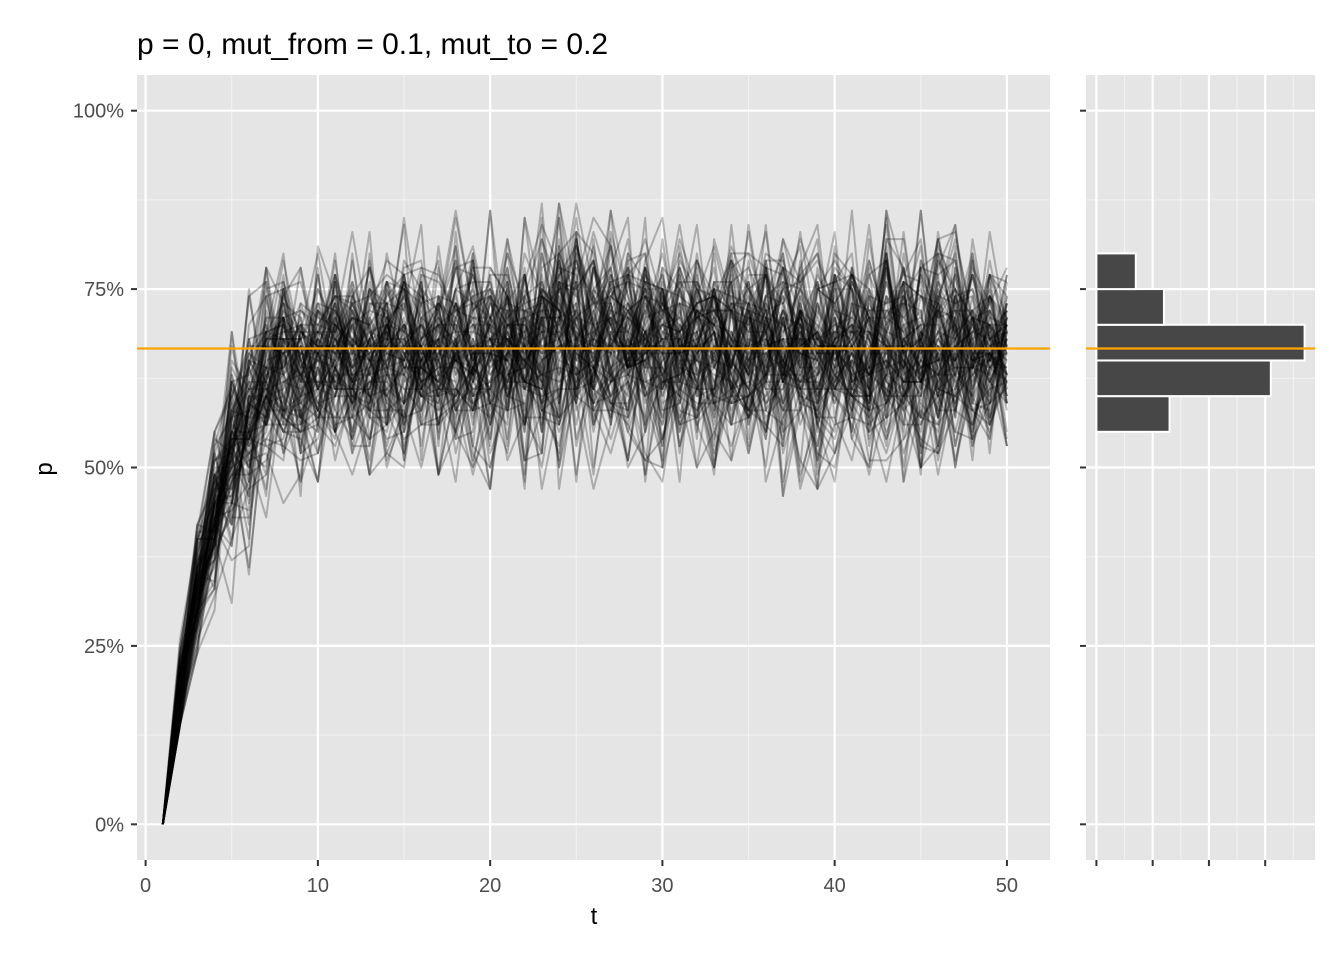  I want to click on histogram-axes, so click(1173, 487).